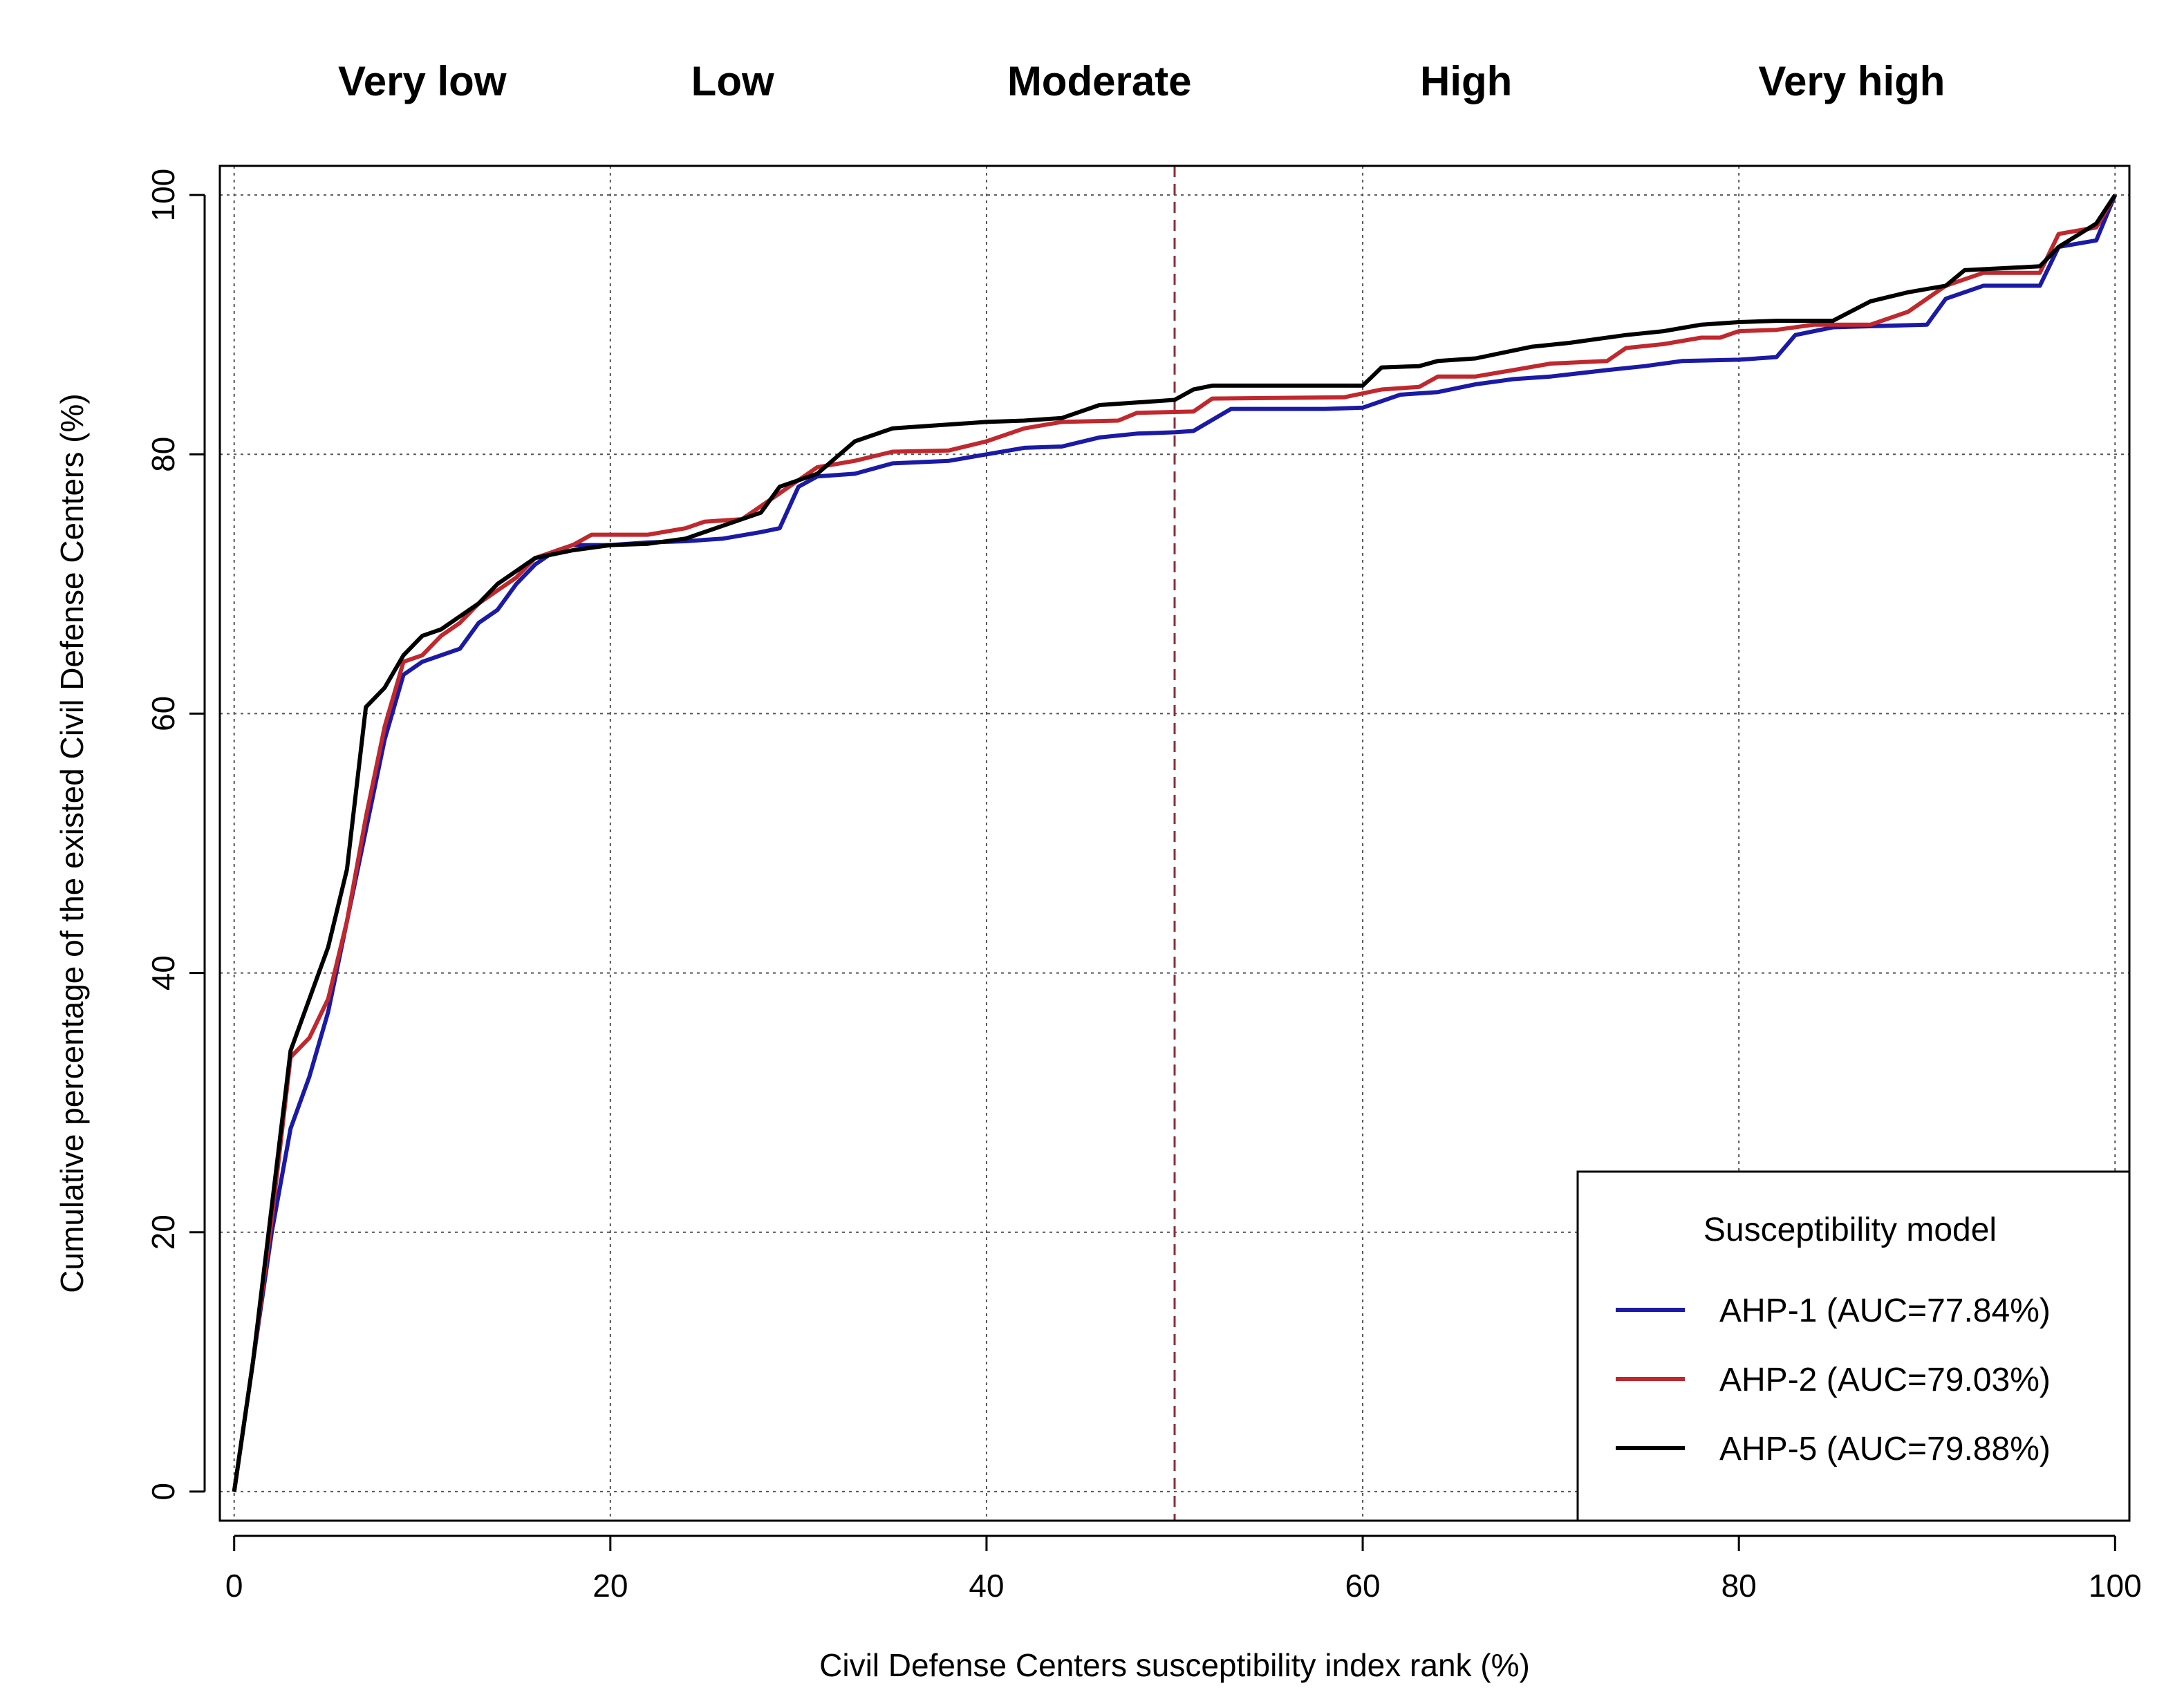  What do you see at coordinates (1851, 81) in the screenshot?
I see `band-label-very-high: Very high` at bounding box center [1851, 81].